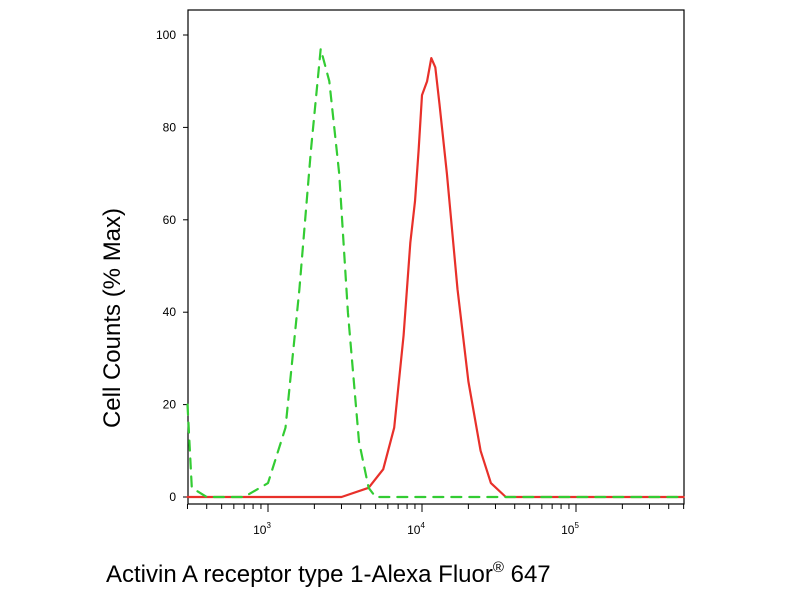 The width and height of the screenshot is (800, 600). Describe the element at coordinates (170, 405) in the screenshot. I see `y-tick-label: 20` at that location.